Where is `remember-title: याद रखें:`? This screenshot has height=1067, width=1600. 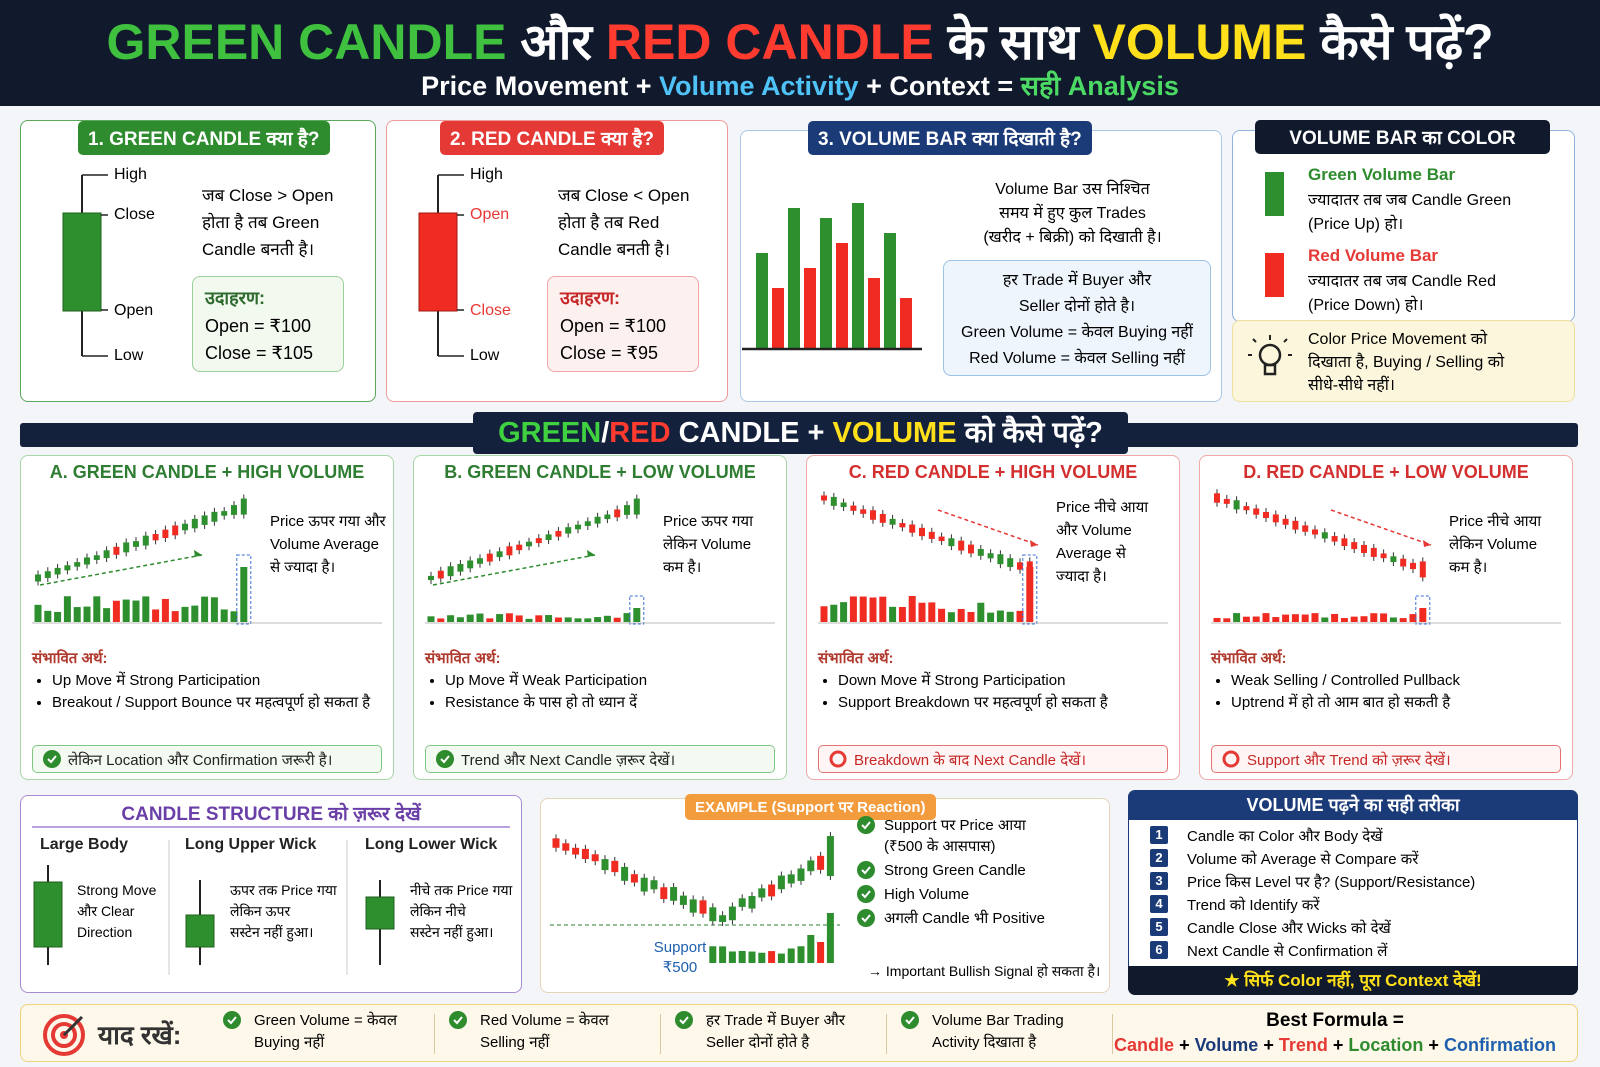 remember-title: याद रखें: is located at coordinates (140, 1035).